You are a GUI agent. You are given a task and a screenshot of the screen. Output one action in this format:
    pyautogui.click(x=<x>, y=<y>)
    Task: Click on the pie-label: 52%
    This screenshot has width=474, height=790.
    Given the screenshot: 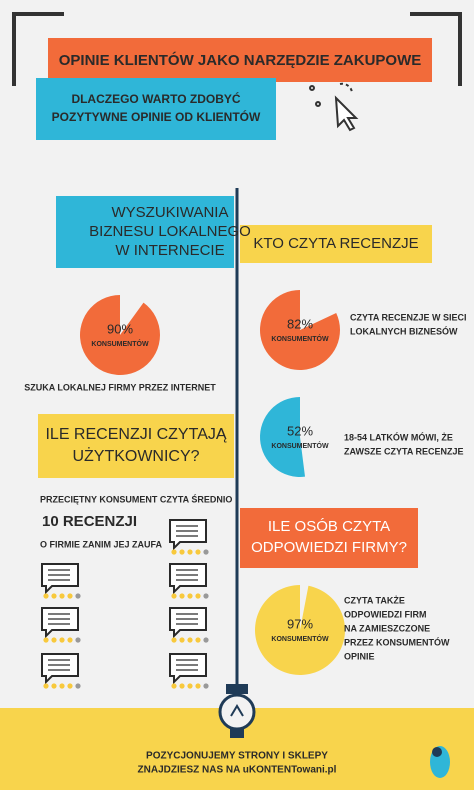 What is the action you would take?
    pyautogui.click(x=300, y=430)
    